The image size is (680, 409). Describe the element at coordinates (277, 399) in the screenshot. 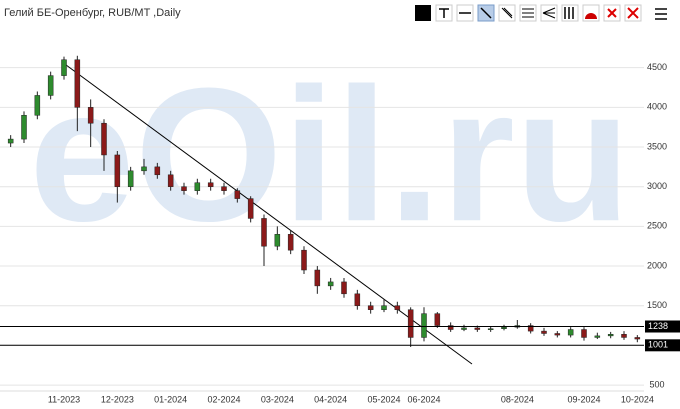

I see `x-tick-label: 03-2024` at that location.